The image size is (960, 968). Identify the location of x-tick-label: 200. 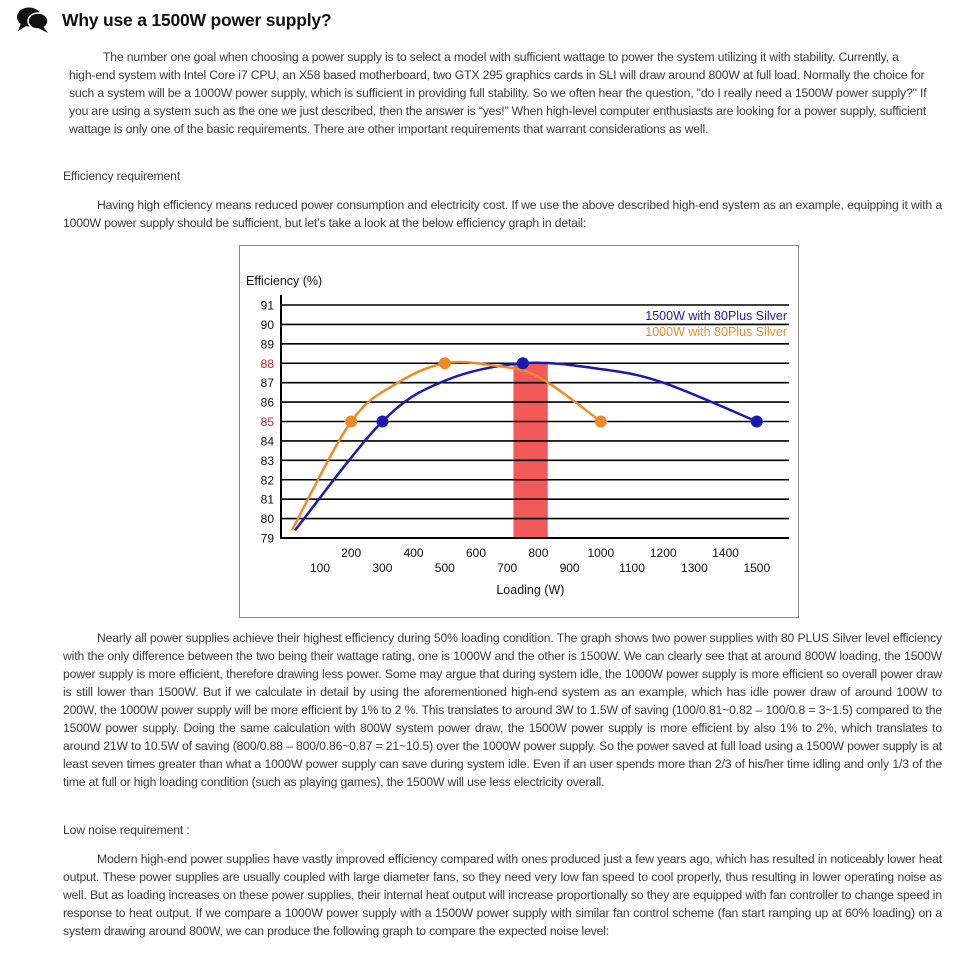
(351, 553).